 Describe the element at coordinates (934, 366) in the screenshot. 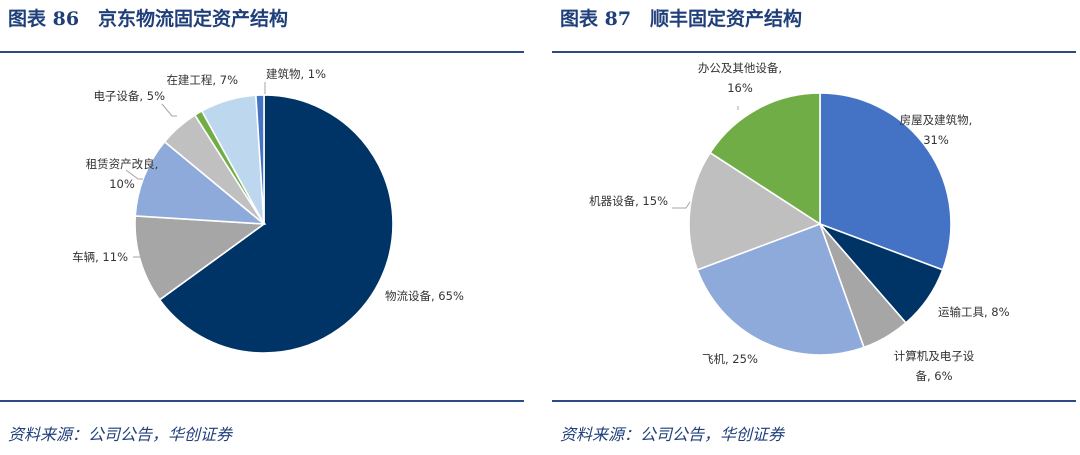

I see `slice-label: 计算机及电子设备, 6%` at that location.